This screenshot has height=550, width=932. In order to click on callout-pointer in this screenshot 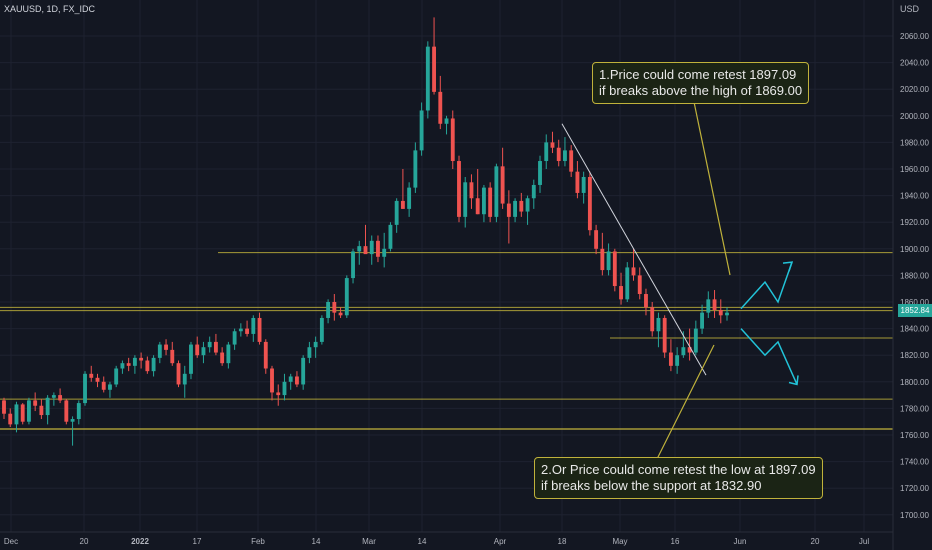, I will do `click(712, 188)`.